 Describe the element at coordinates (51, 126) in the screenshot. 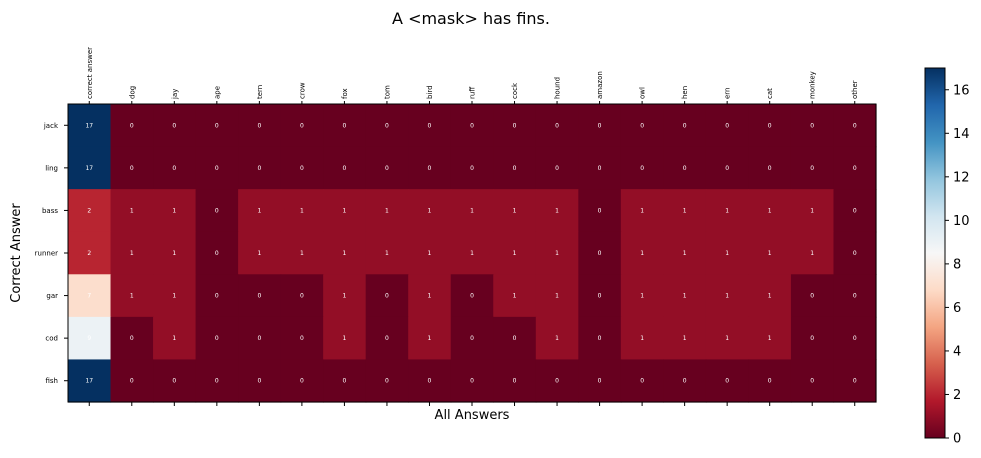

I see `y-tick-label: jack` at that location.